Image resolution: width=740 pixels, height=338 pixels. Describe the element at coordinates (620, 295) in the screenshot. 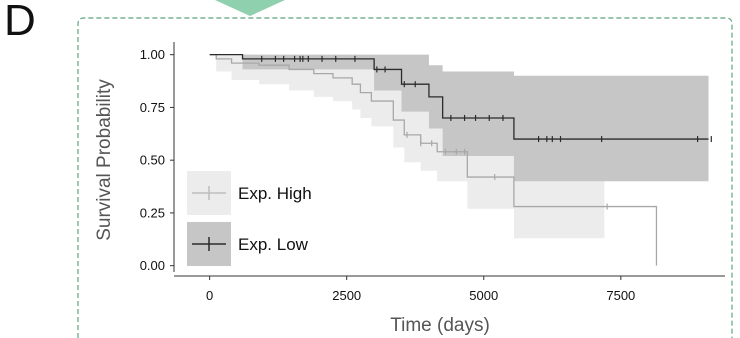

I see `x-tick-label: 7500` at that location.